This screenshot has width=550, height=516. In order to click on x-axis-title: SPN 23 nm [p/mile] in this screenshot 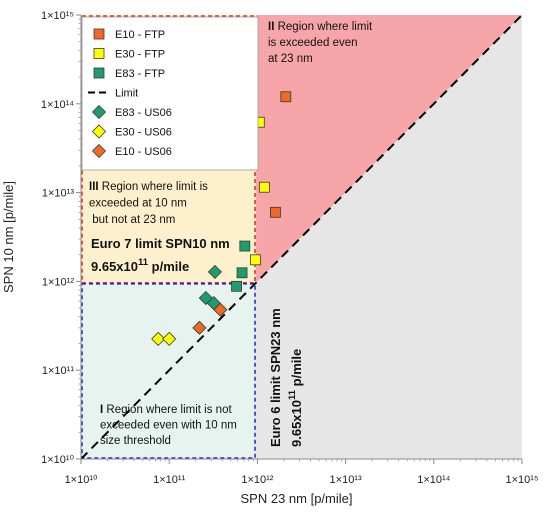, I will do `click(297, 498)`.